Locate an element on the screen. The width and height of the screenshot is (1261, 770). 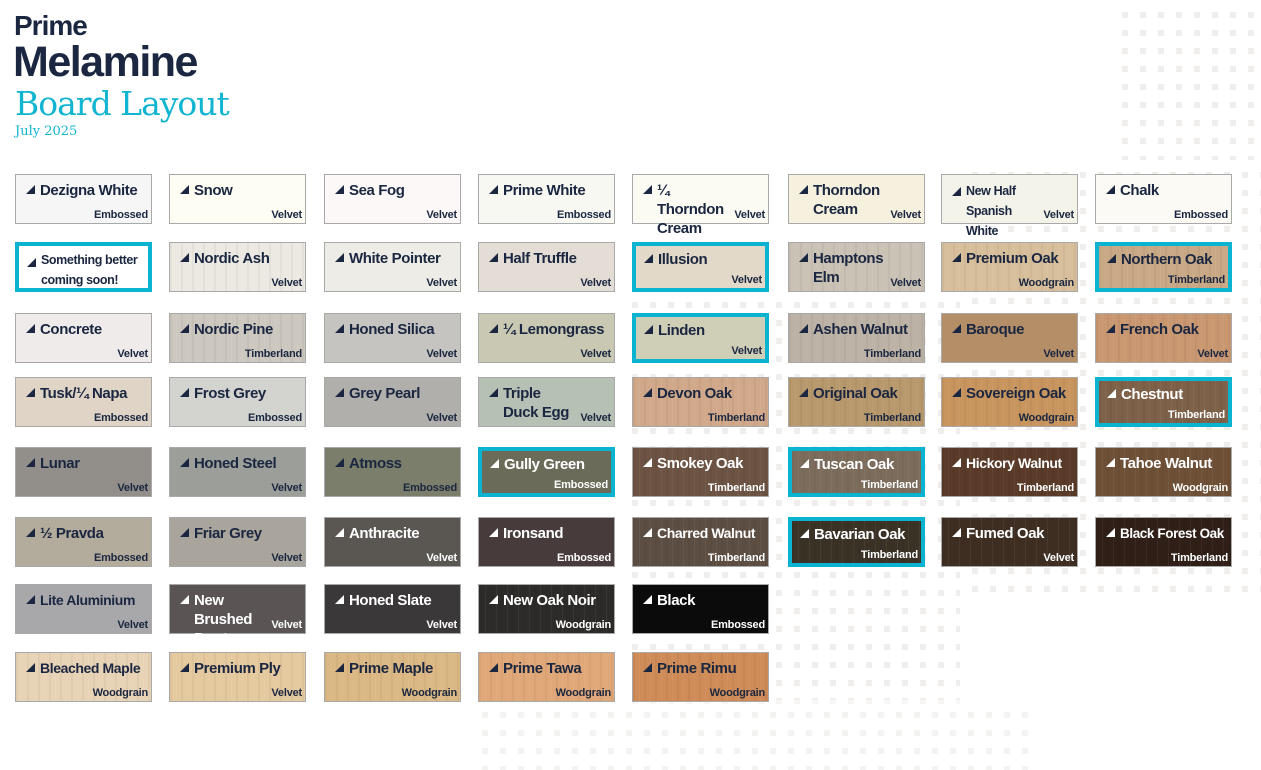
swatch-card: Anthracite Velvet is located at coordinates (392, 542).